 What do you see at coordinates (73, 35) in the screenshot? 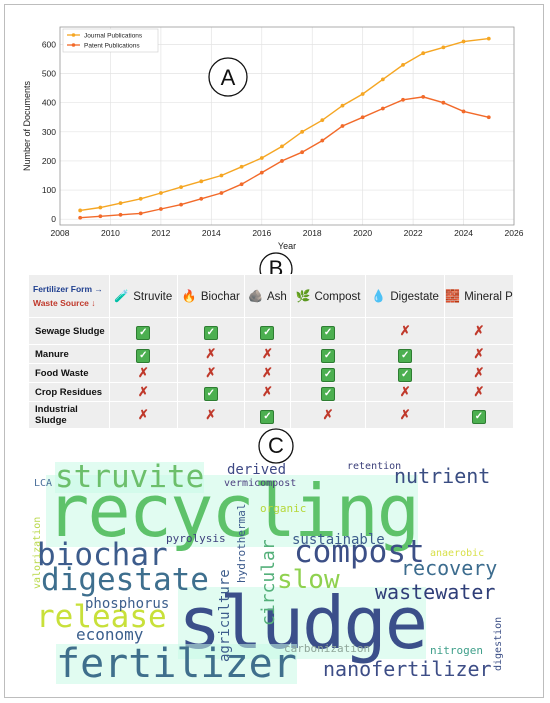
I see `legend-marker-journal` at bounding box center [73, 35].